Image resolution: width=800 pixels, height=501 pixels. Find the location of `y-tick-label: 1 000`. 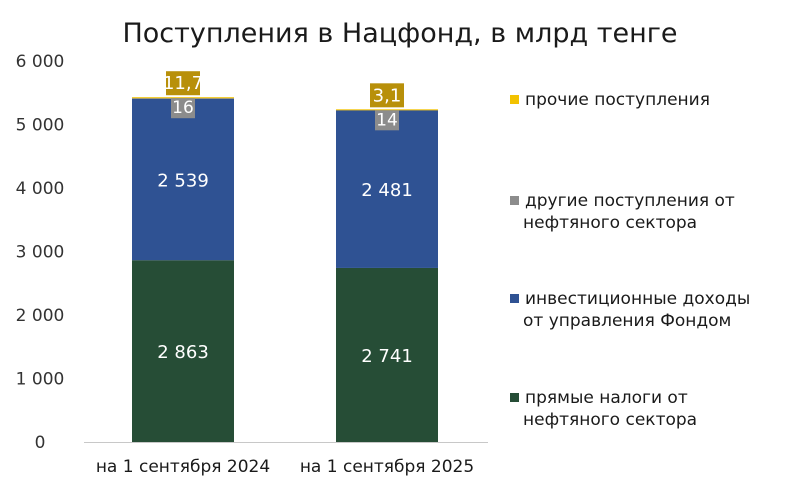

y-tick-label: 1 000 is located at coordinates (40, 380).